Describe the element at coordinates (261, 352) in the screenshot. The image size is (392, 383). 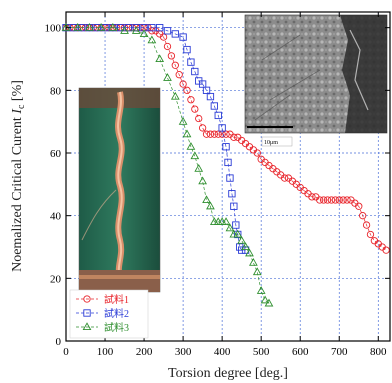
I see `x-tick-label: 500` at that location.